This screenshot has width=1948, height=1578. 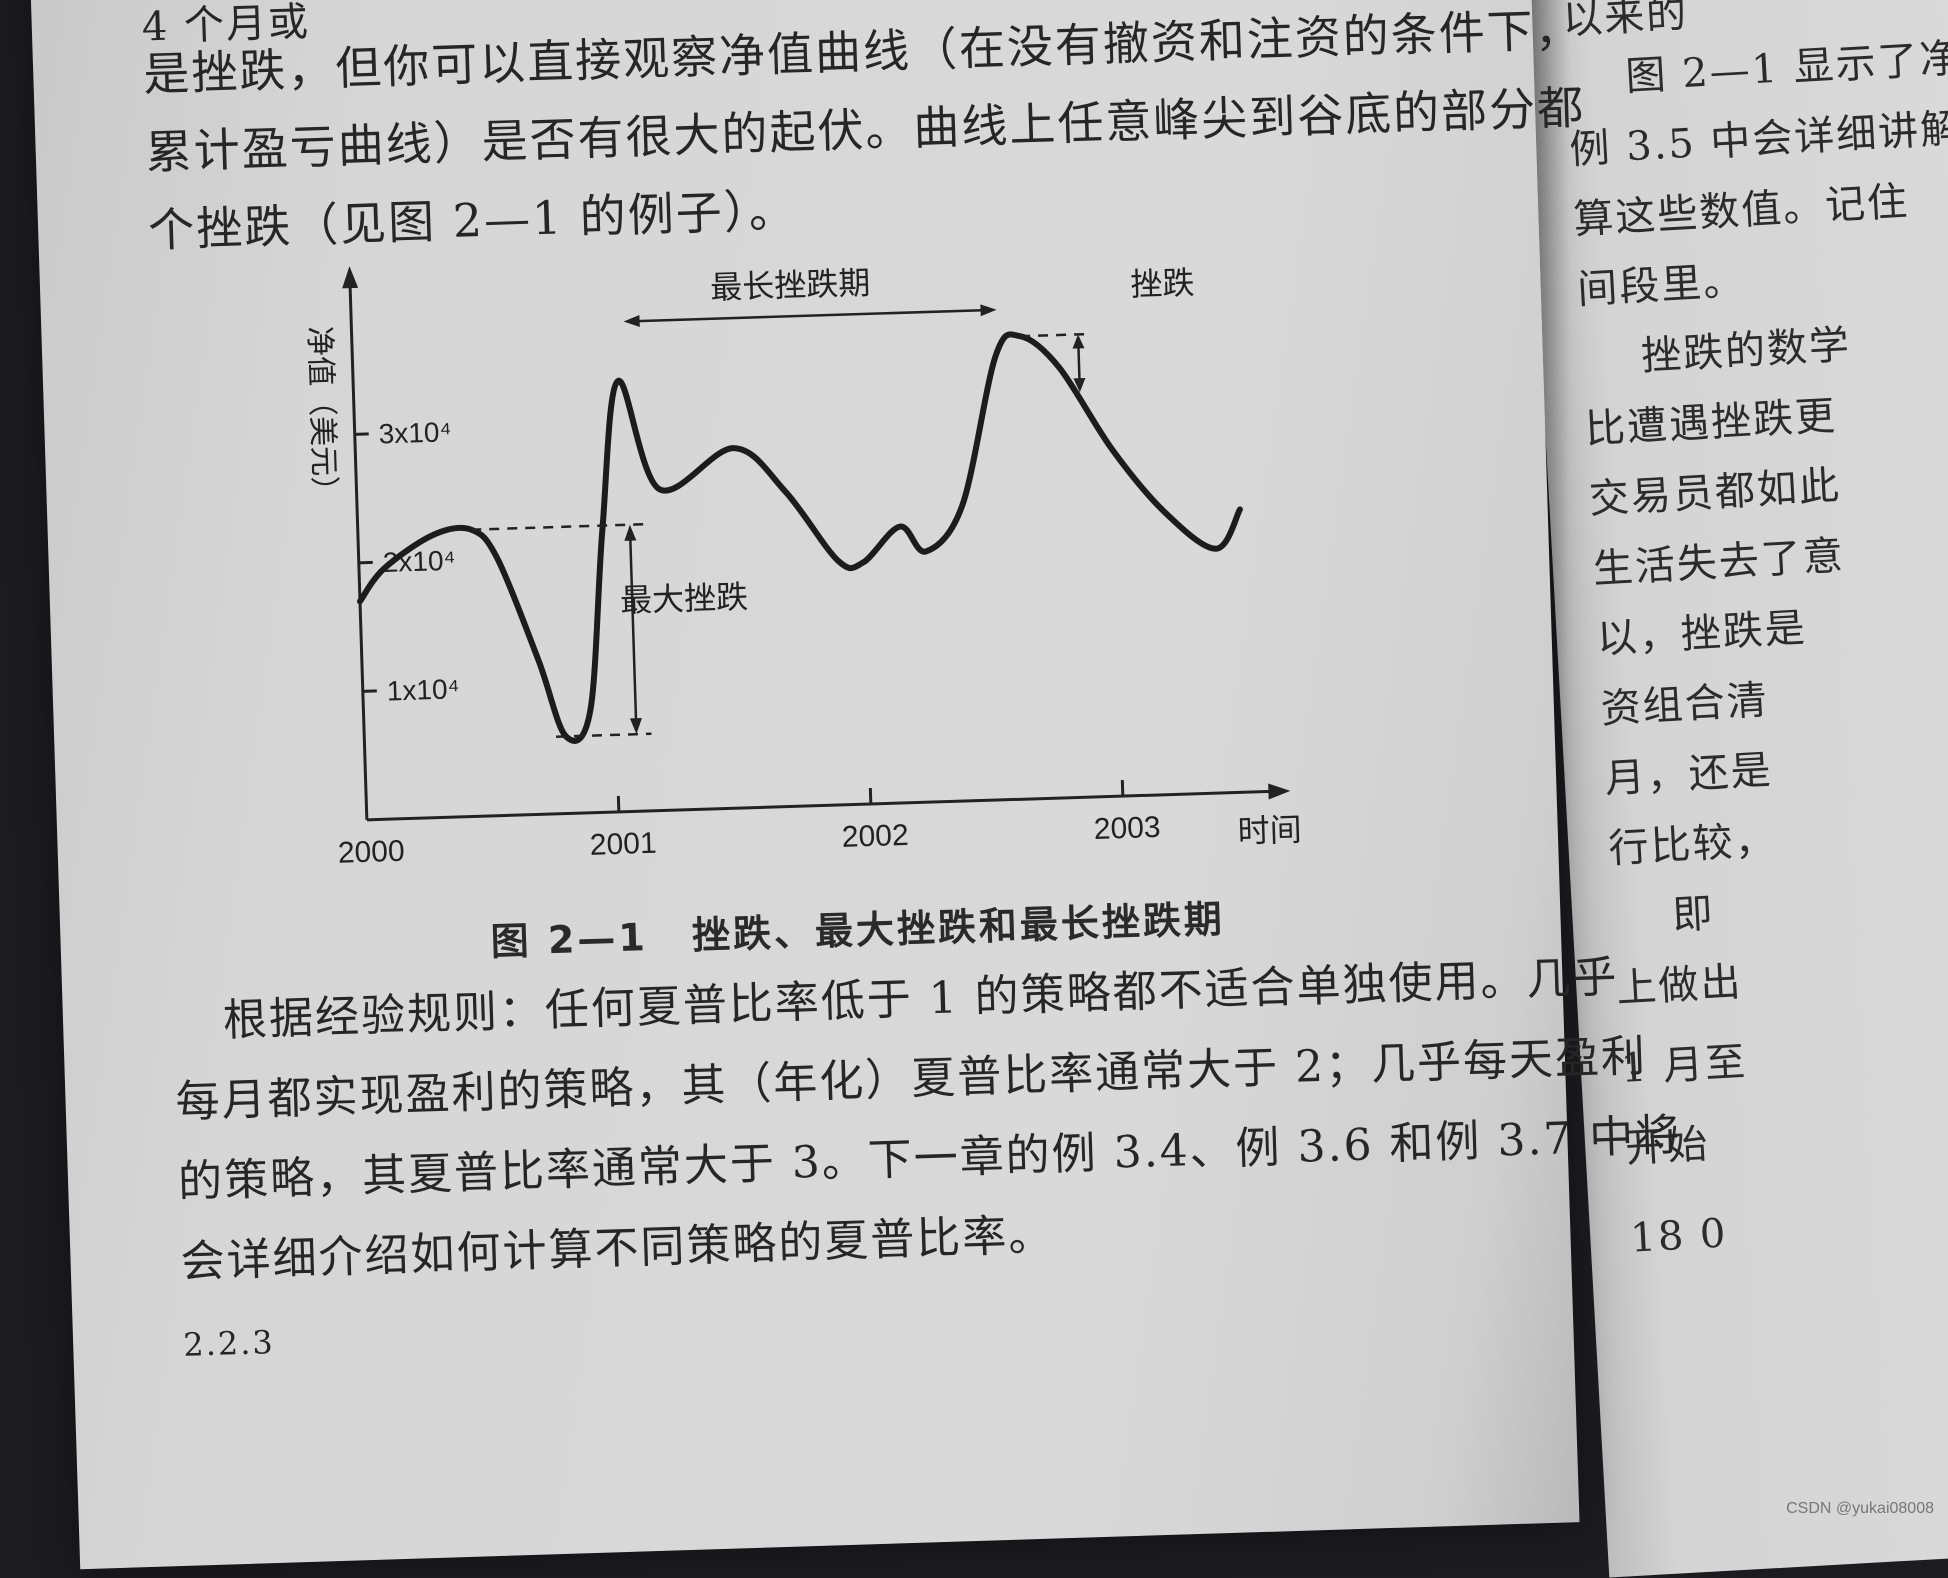 I want to click on longest-drawdown-arrow, so click(x=810, y=315).